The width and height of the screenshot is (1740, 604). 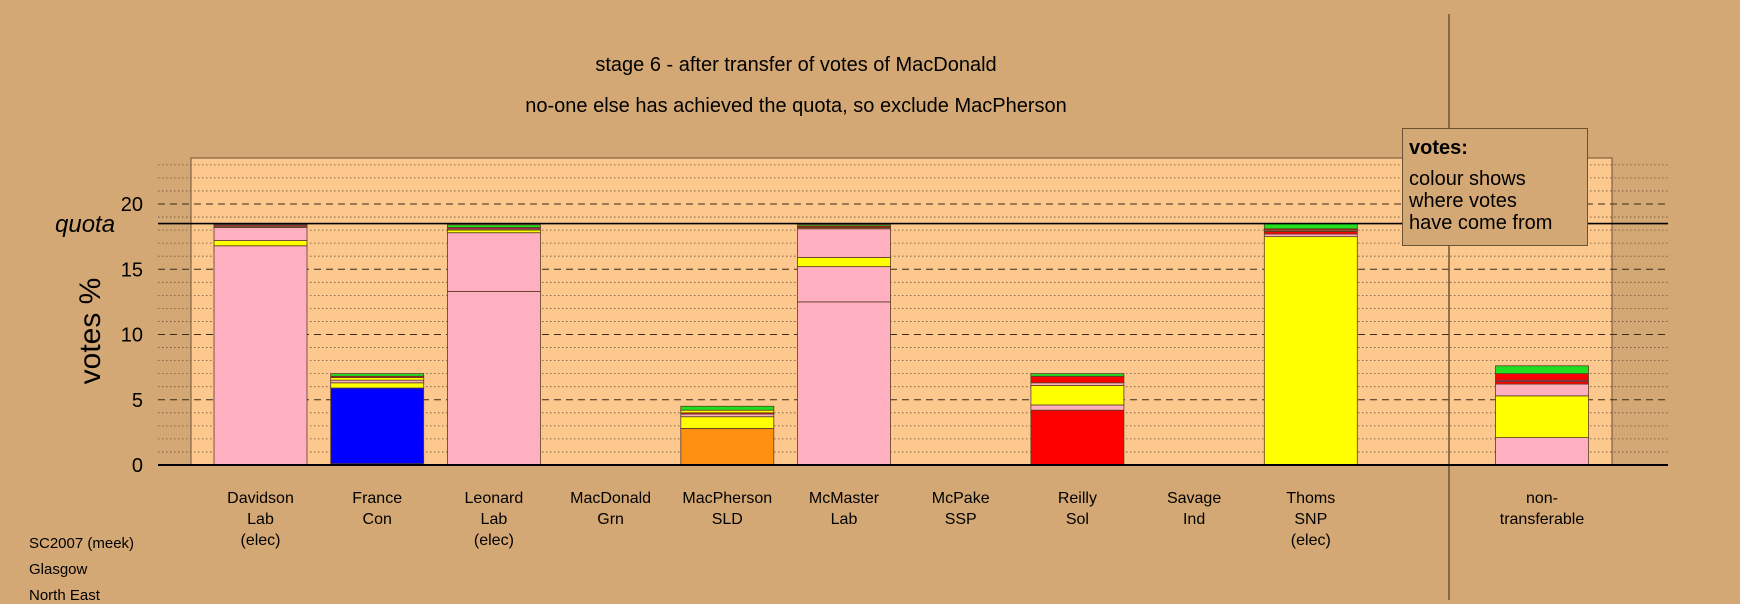 What do you see at coordinates (1467, 179) in the screenshot?
I see `legend-line: colour shows` at bounding box center [1467, 179].